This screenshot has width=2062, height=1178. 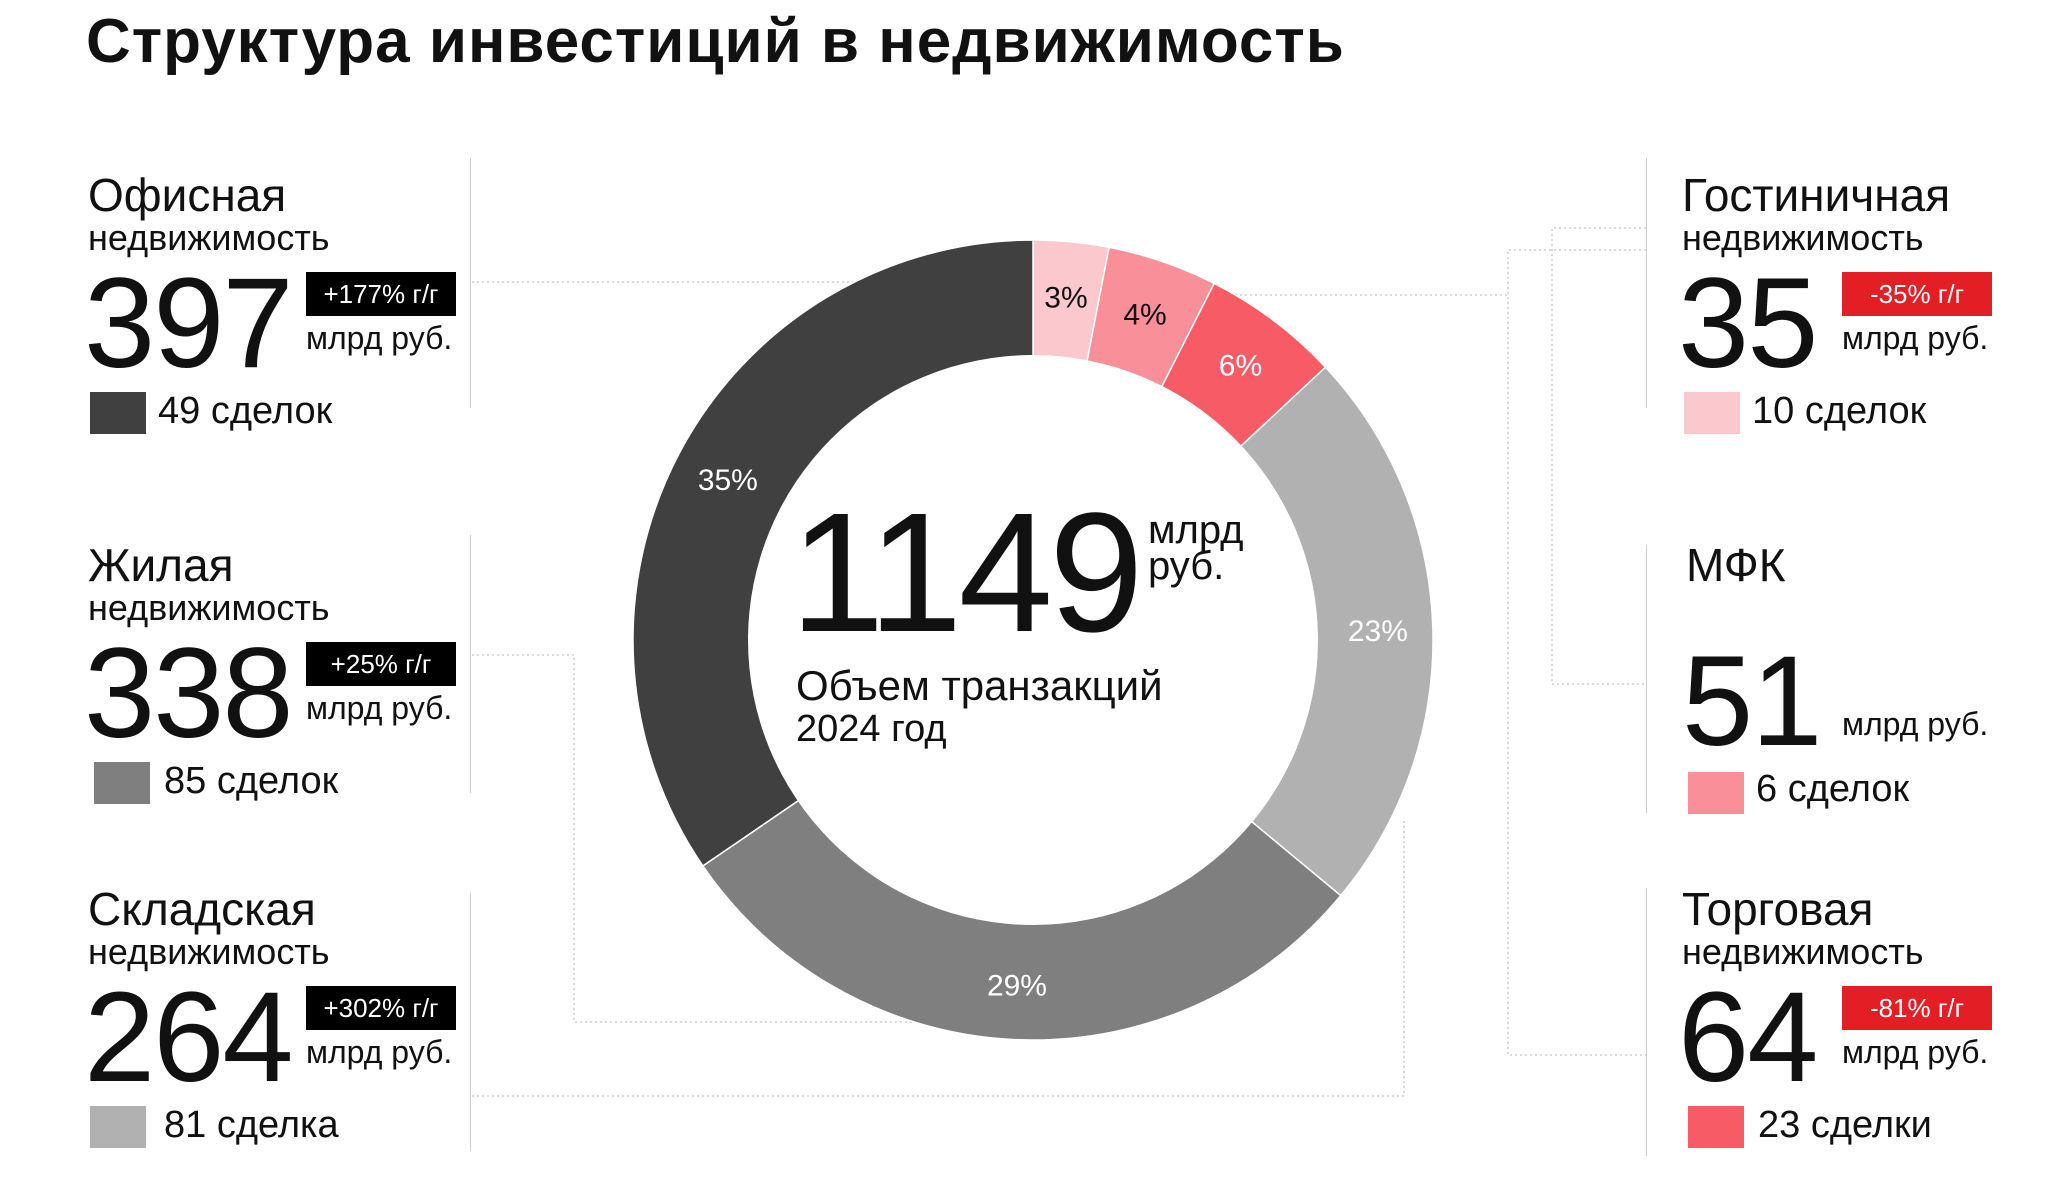 I want to click on panel-mfc: МФК 51 млрд руб. 6 сделок, so click(x=1872, y=676).